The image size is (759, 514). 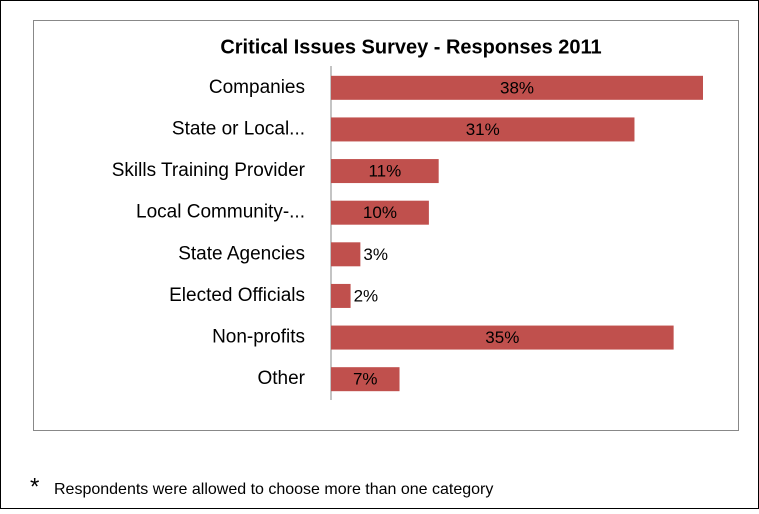 What do you see at coordinates (410, 47) in the screenshot?
I see `chart-title: Critical Issues Survey - Responses 2011` at bounding box center [410, 47].